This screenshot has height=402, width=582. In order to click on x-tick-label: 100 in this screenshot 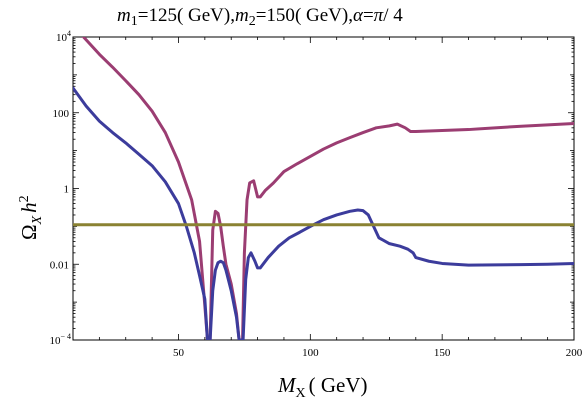, I will do `click(310, 353)`.